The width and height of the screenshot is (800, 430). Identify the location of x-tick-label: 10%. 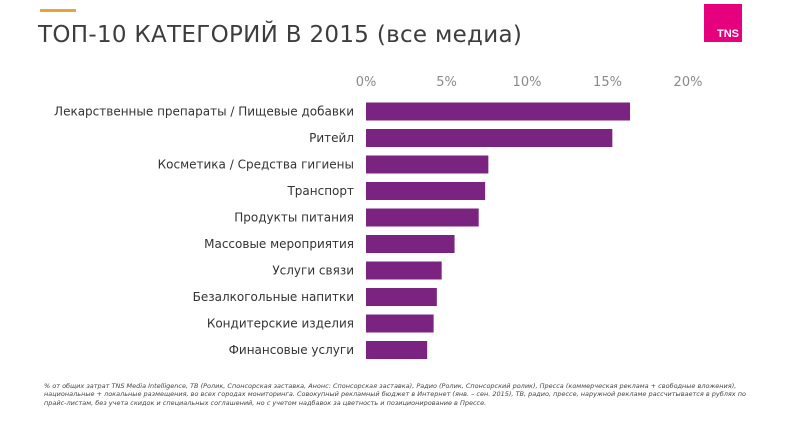
(527, 82).